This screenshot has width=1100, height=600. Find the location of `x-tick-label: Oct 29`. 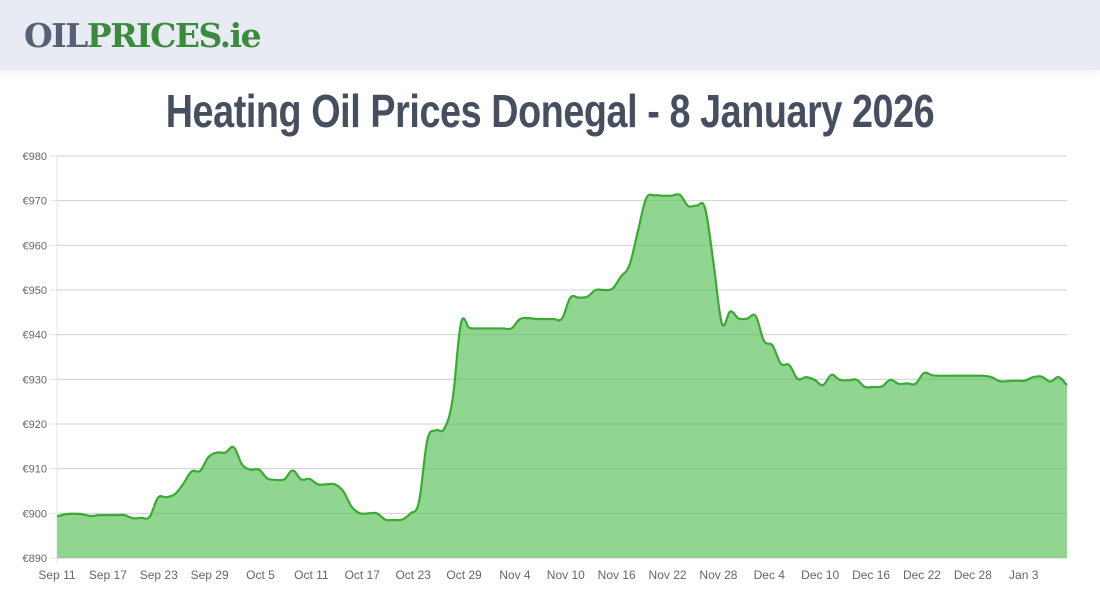

x-tick-label: Oct 29 is located at coordinates (464, 575).